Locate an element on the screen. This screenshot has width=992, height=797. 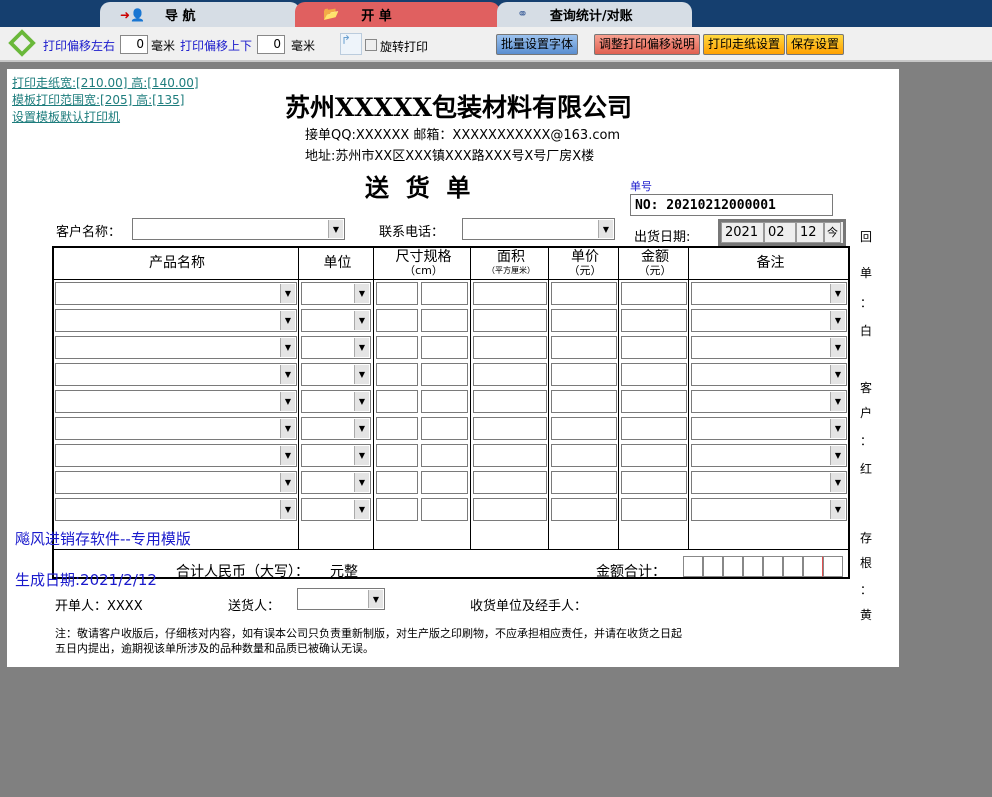
rotate-checkbox is located at coordinates (371, 45).